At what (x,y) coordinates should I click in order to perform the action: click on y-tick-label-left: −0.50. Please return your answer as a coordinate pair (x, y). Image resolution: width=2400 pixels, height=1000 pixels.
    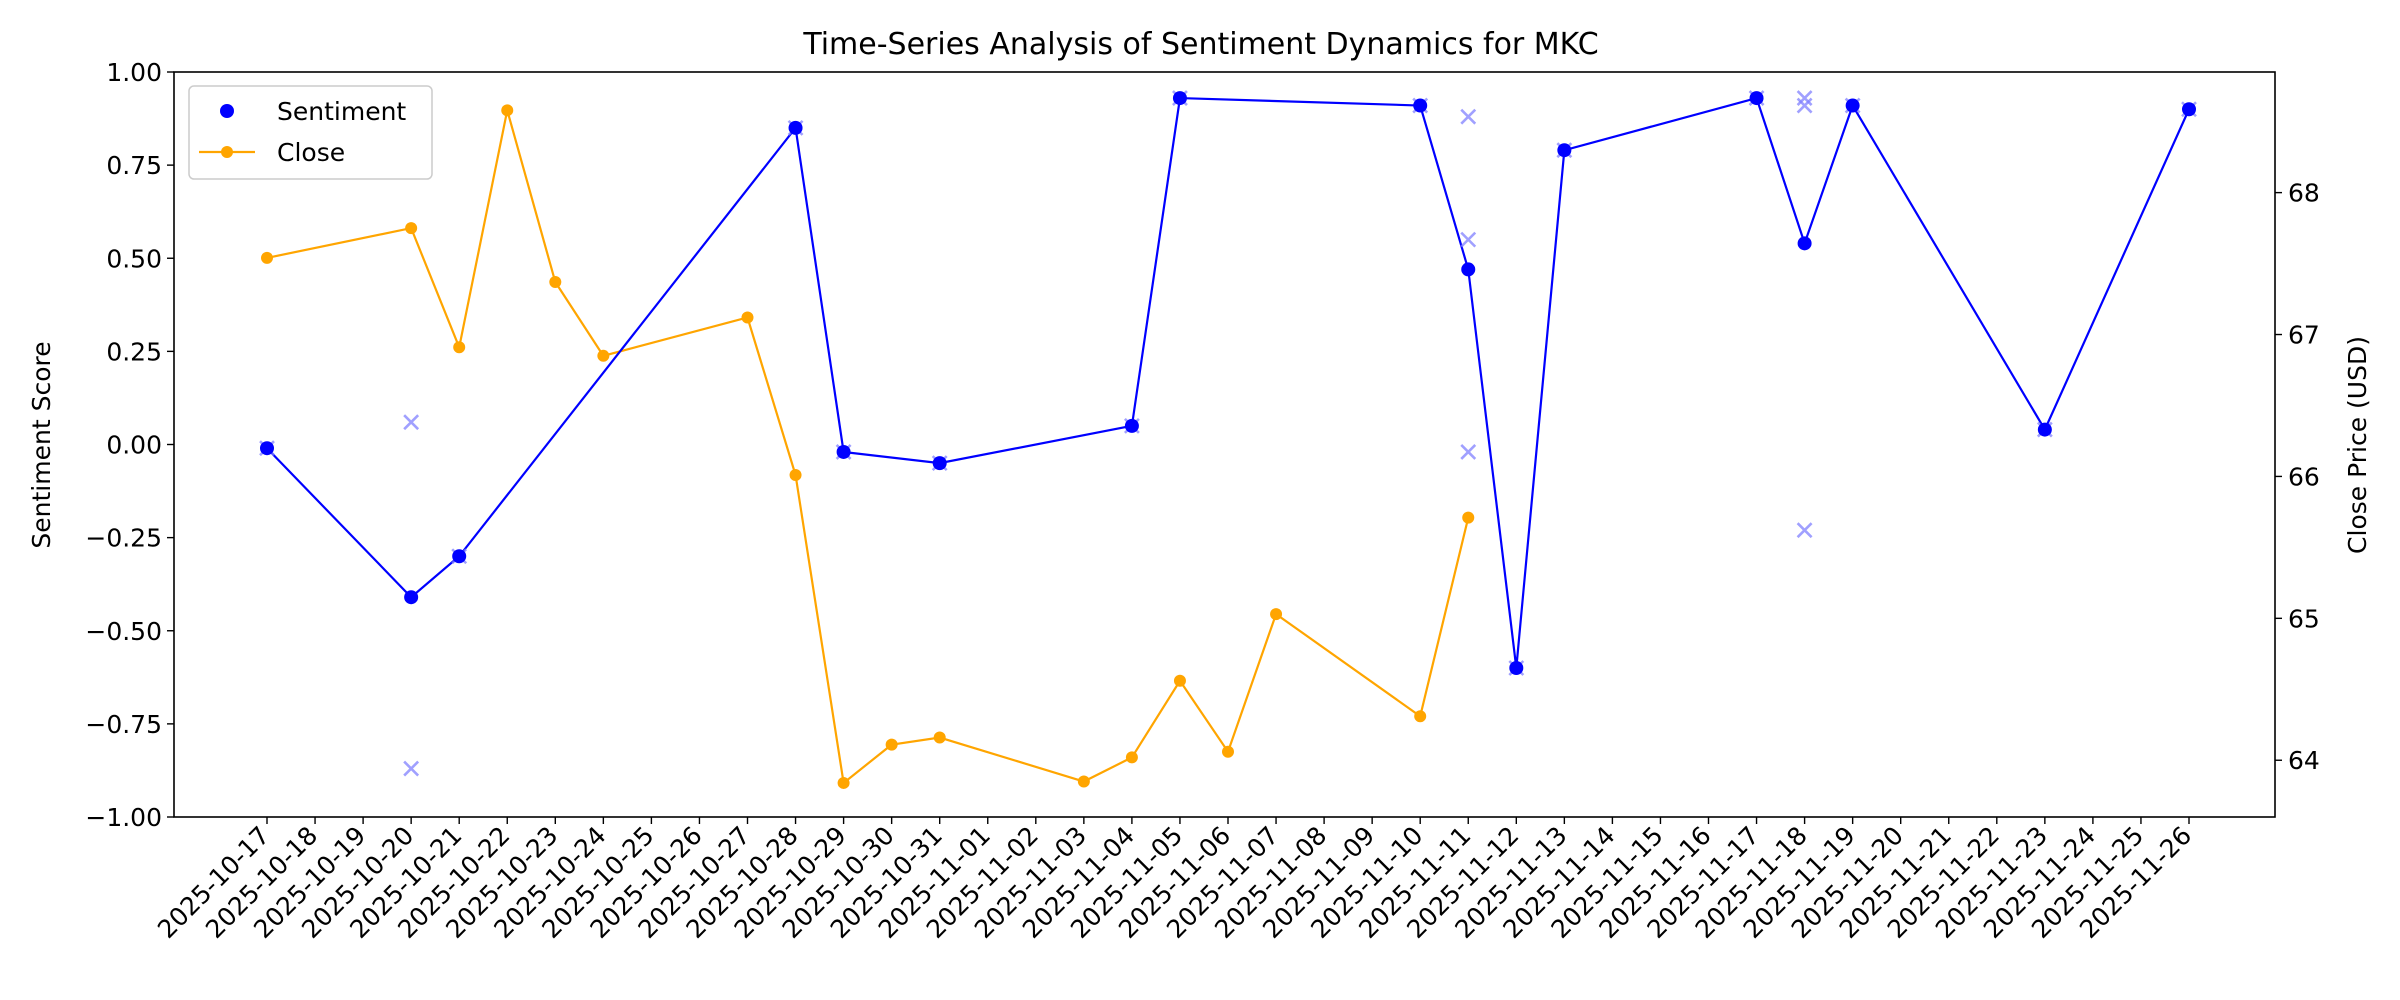
    Looking at the image, I should click on (123, 631).